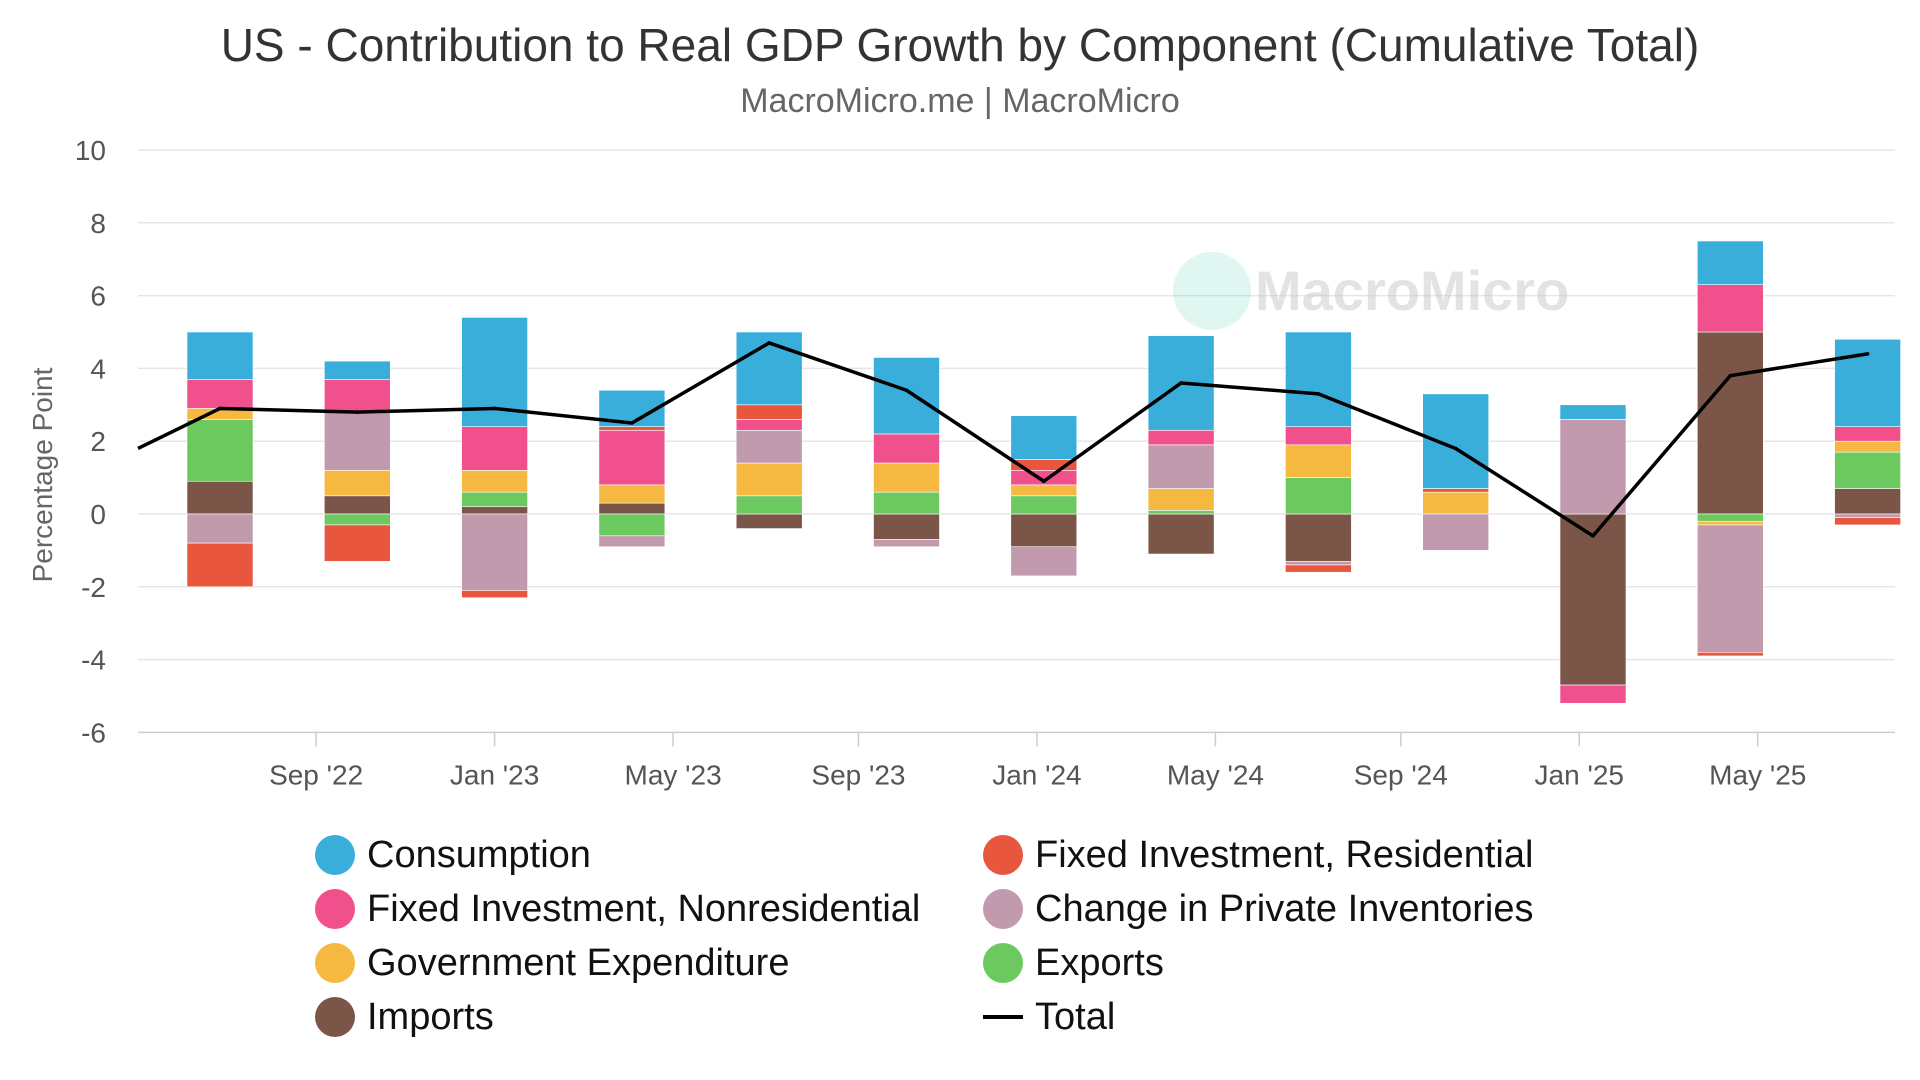 Image resolution: width=1920 pixels, height=1080 pixels. I want to click on legend-item: Change in Private Inventories, so click(1258, 909).